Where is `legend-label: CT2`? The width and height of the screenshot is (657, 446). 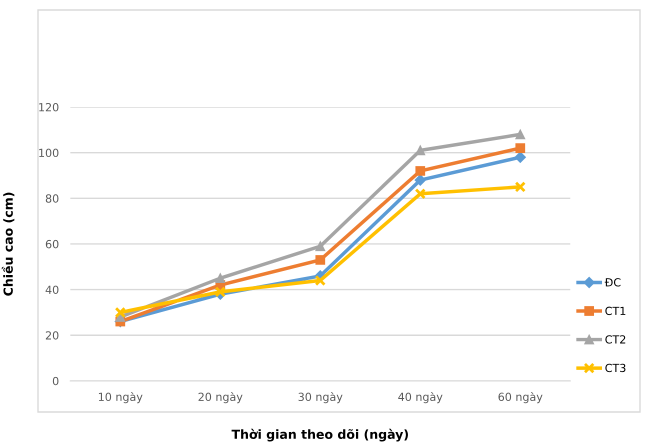
legend-label: CT2 is located at coordinates (615, 339).